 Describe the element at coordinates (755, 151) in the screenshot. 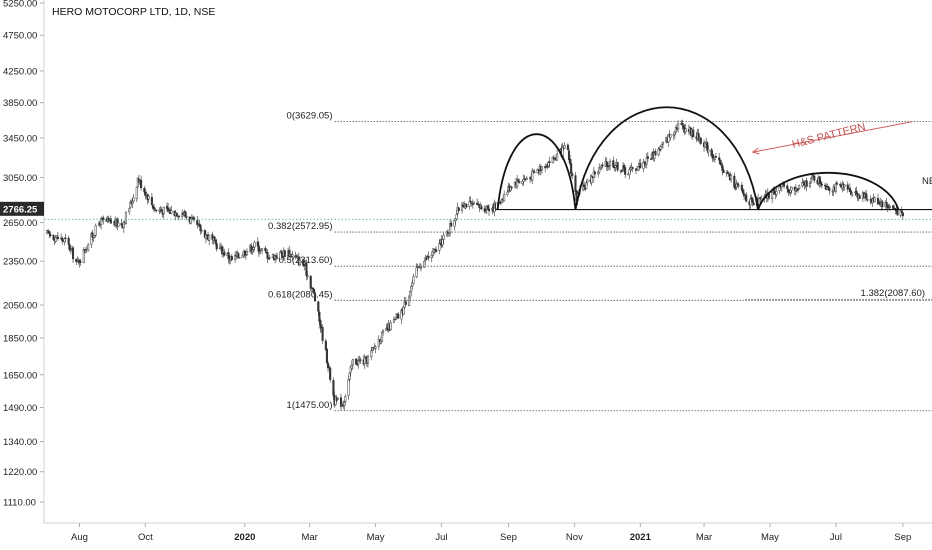

I see `annotation-arrowhead` at that location.